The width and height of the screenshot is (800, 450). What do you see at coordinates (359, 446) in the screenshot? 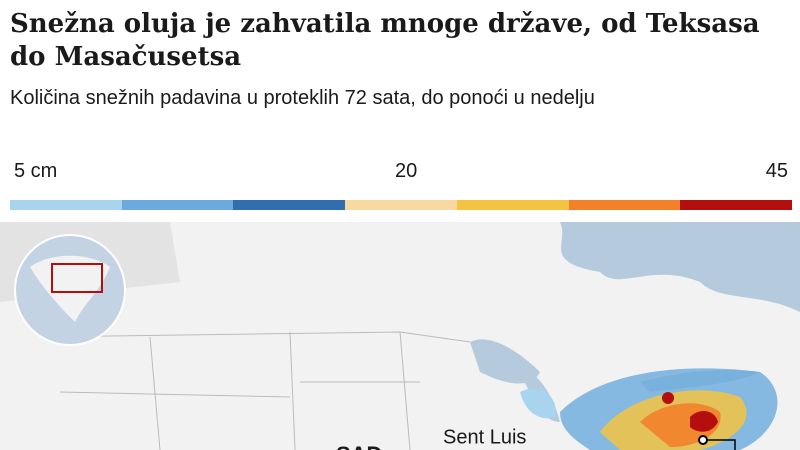
I see `map-label: SAD` at bounding box center [359, 446].